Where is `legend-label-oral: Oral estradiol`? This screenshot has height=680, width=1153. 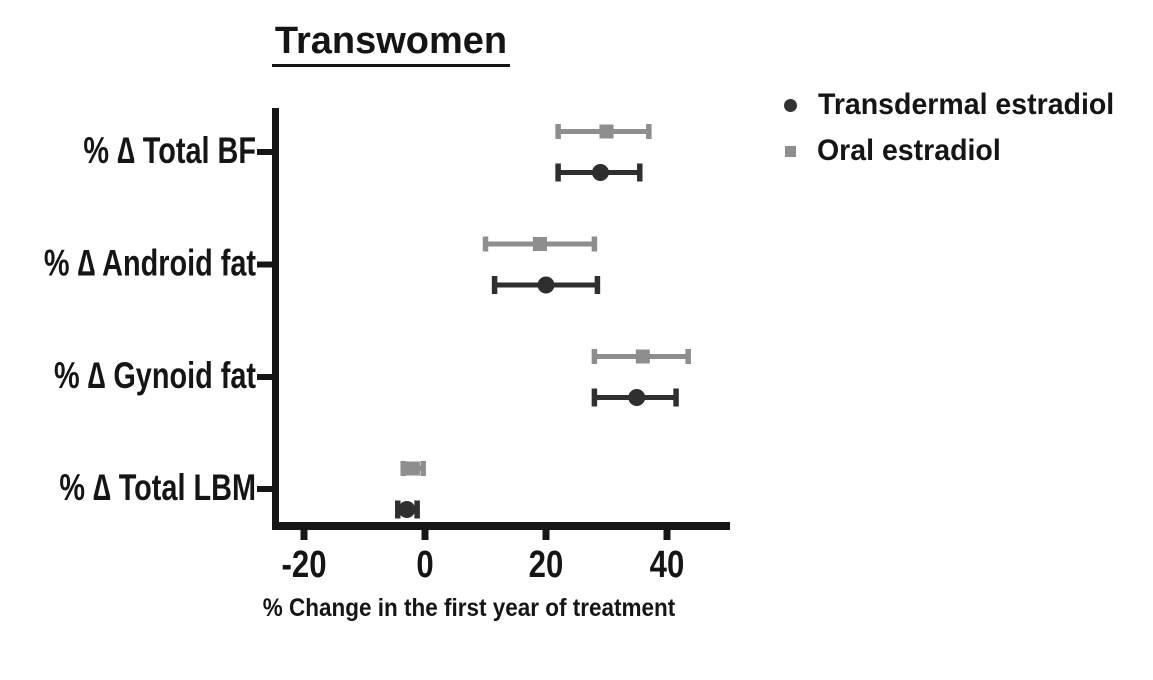 legend-label-oral: Oral estradiol is located at coordinates (909, 150).